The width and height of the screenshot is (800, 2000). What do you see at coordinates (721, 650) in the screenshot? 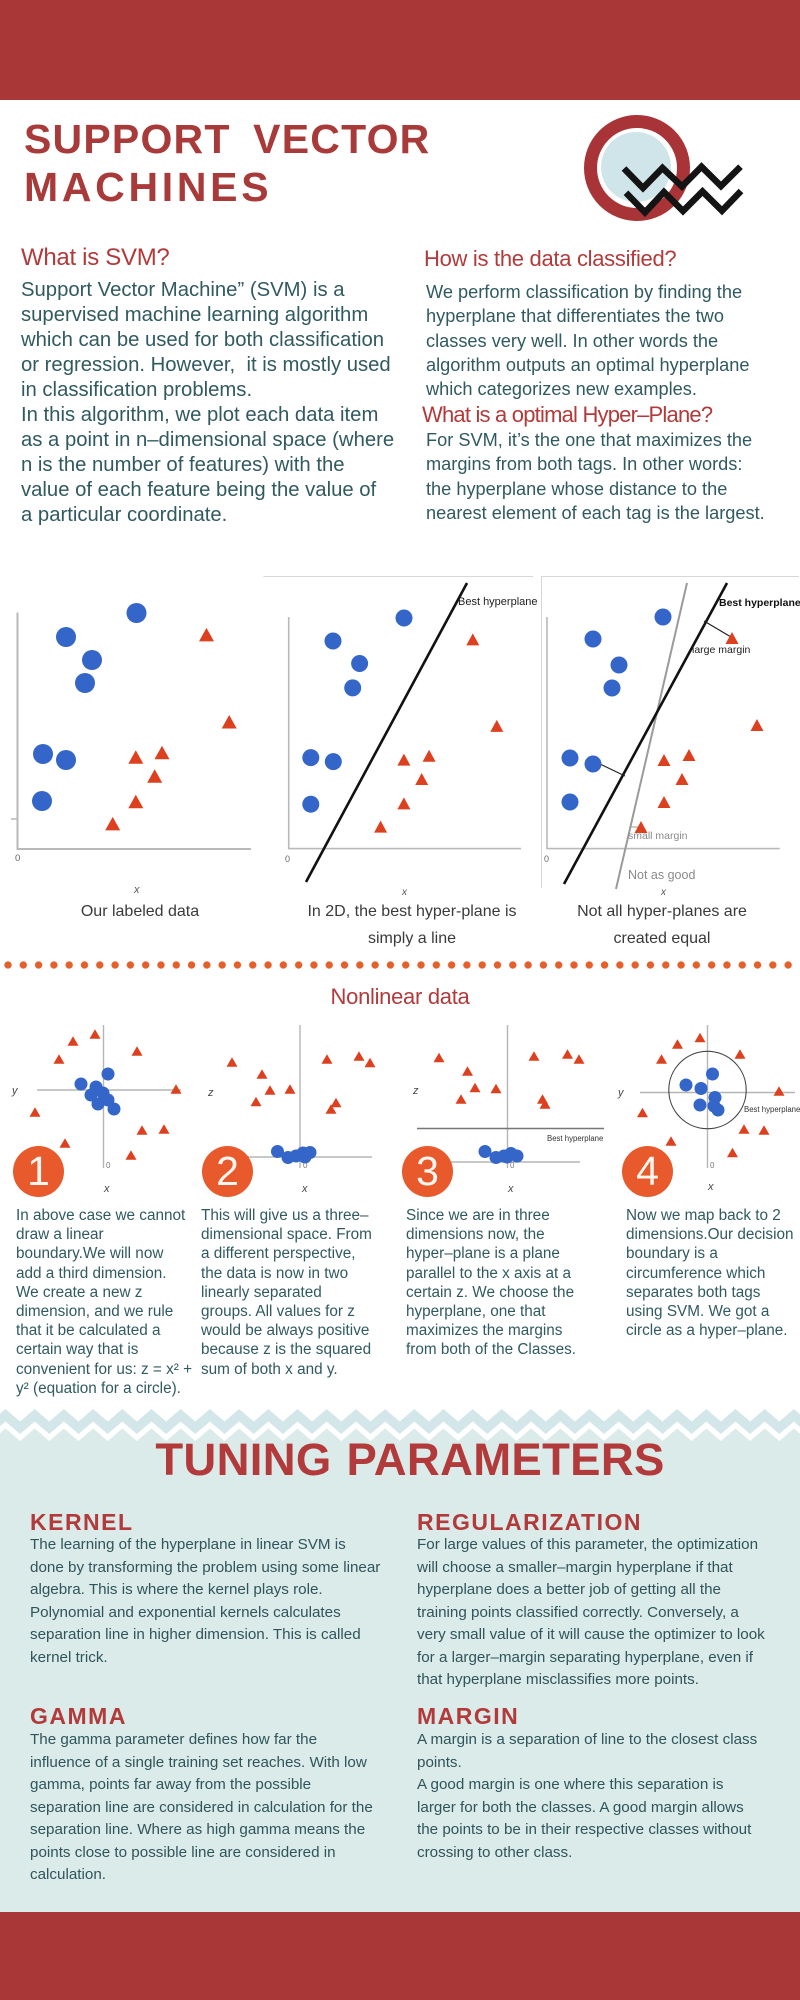
I see `svg-text: large margin` at bounding box center [721, 650].